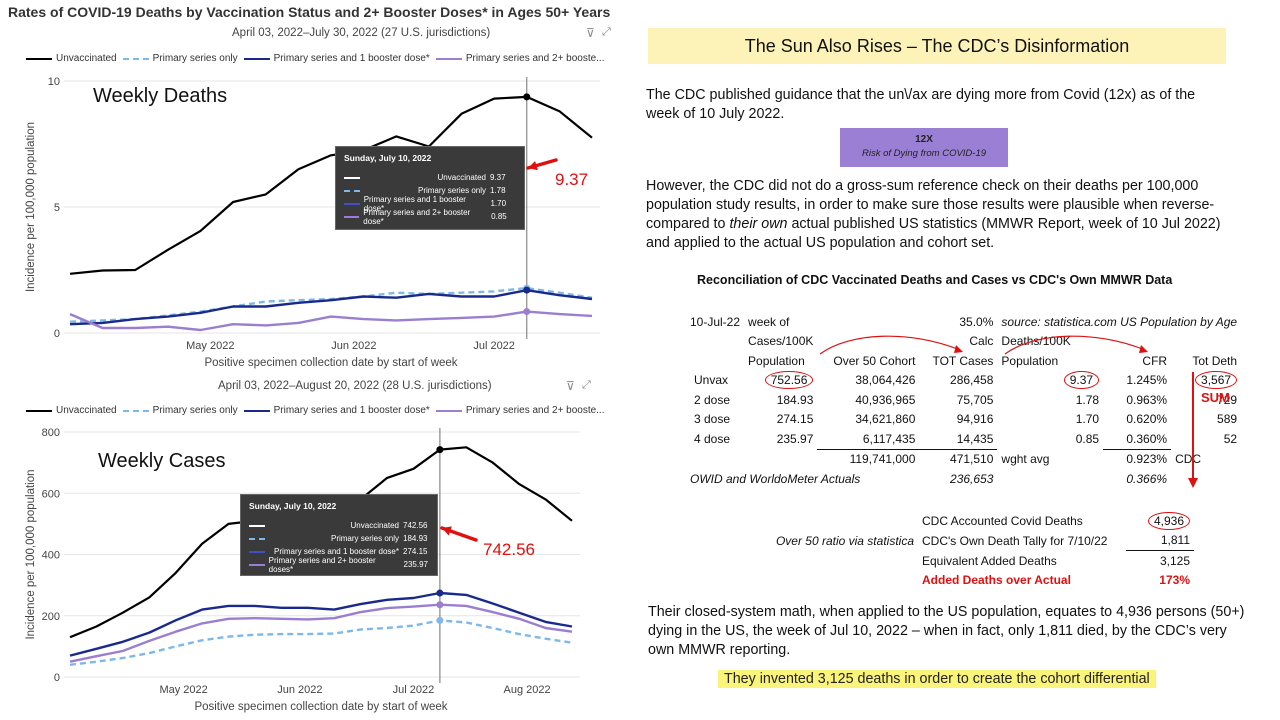 The width and height of the screenshot is (1280, 720). What do you see at coordinates (1015, 540) in the screenshot?
I see `summary-label: CDC's Own Death Tally for 7/10/22` at bounding box center [1015, 540].